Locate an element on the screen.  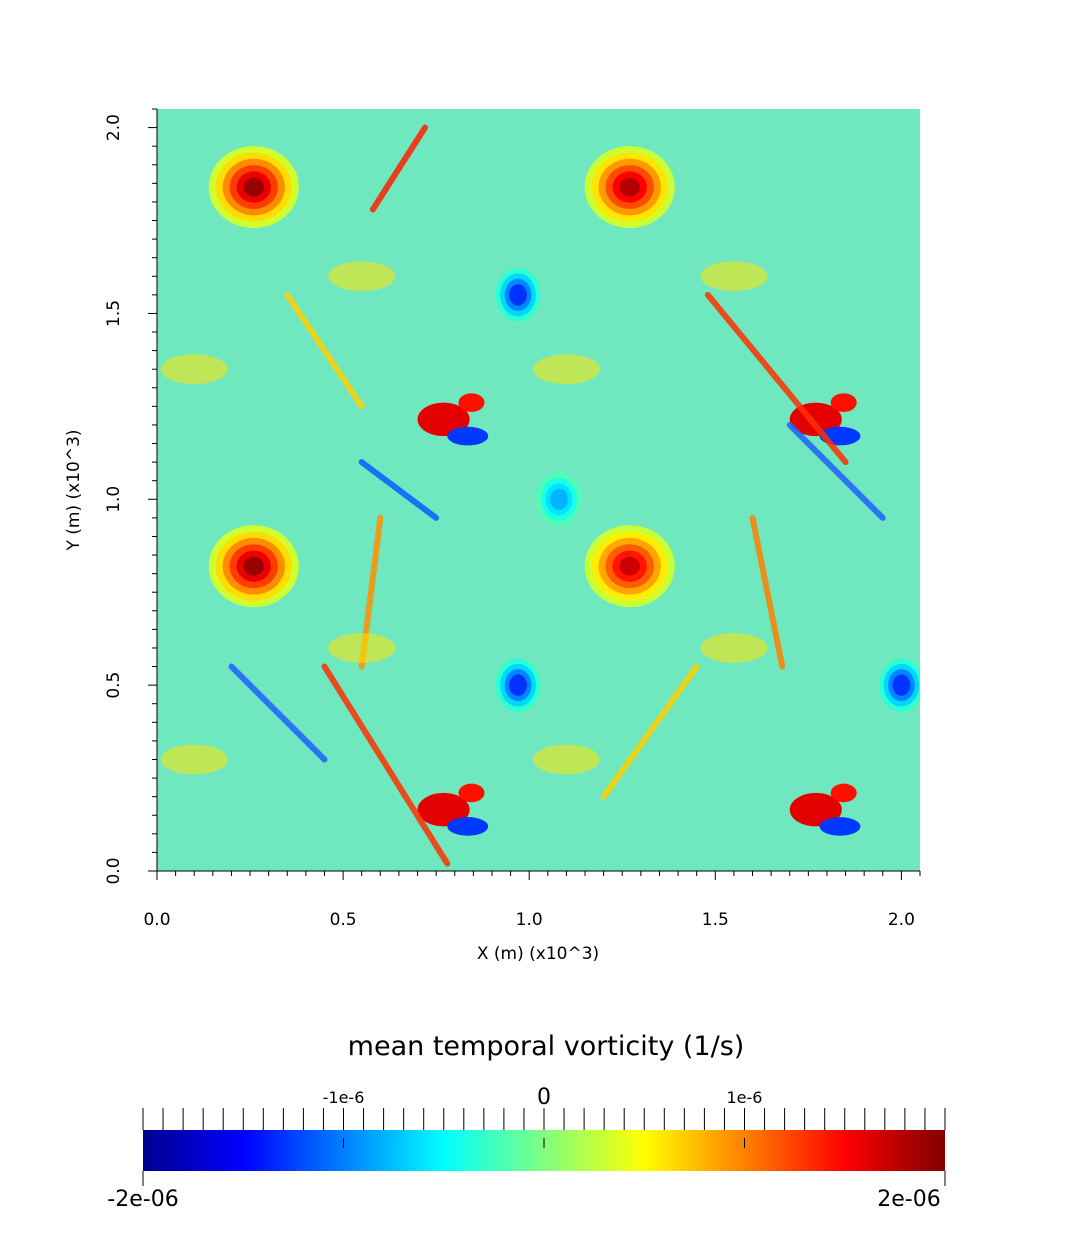
y-tick-label: 2.0 is located at coordinates (114, 127).